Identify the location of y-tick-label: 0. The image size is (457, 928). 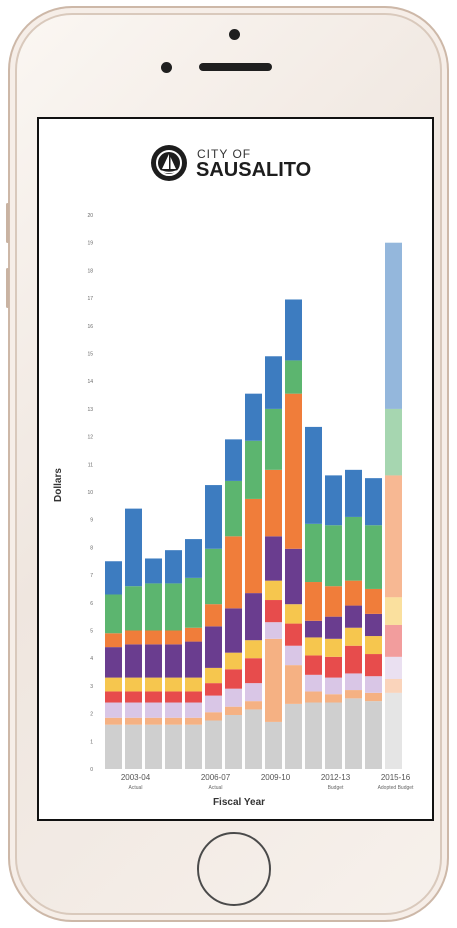
(91, 770).